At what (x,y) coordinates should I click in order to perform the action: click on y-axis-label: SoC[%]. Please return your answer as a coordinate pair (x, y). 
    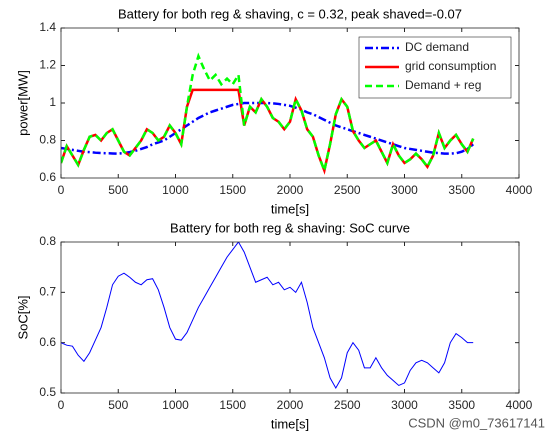
    Looking at the image, I should click on (22, 317).